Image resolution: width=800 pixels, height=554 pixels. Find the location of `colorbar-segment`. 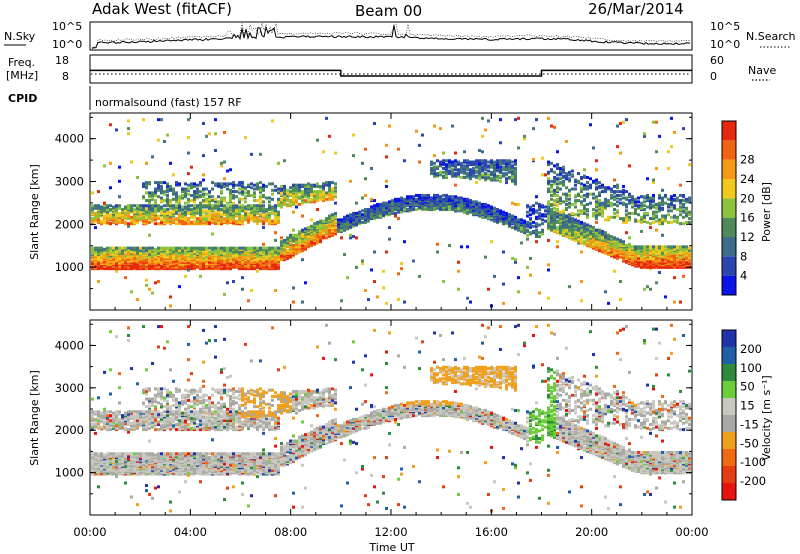

colorbar-segment is located at coordinates (729, 131).